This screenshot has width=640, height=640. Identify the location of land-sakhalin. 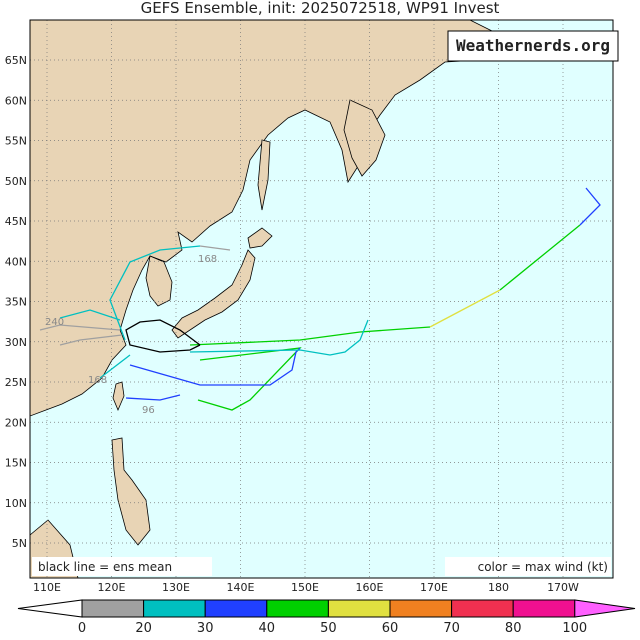
(264, 175).